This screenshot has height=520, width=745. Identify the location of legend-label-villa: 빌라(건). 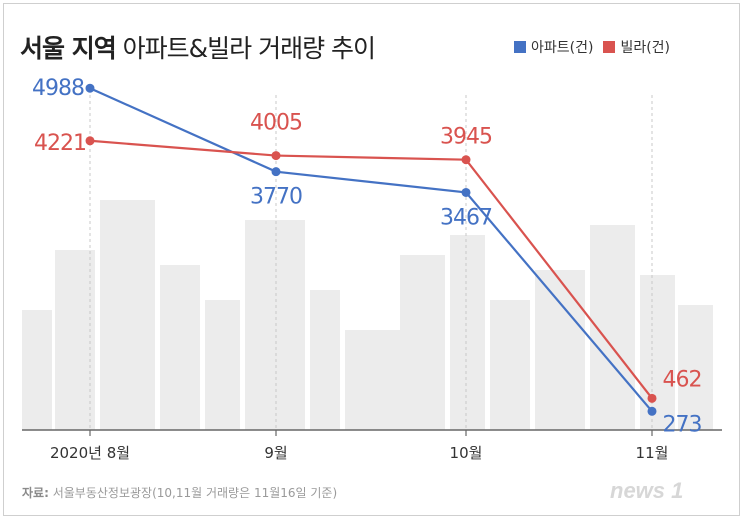
(645, 48).